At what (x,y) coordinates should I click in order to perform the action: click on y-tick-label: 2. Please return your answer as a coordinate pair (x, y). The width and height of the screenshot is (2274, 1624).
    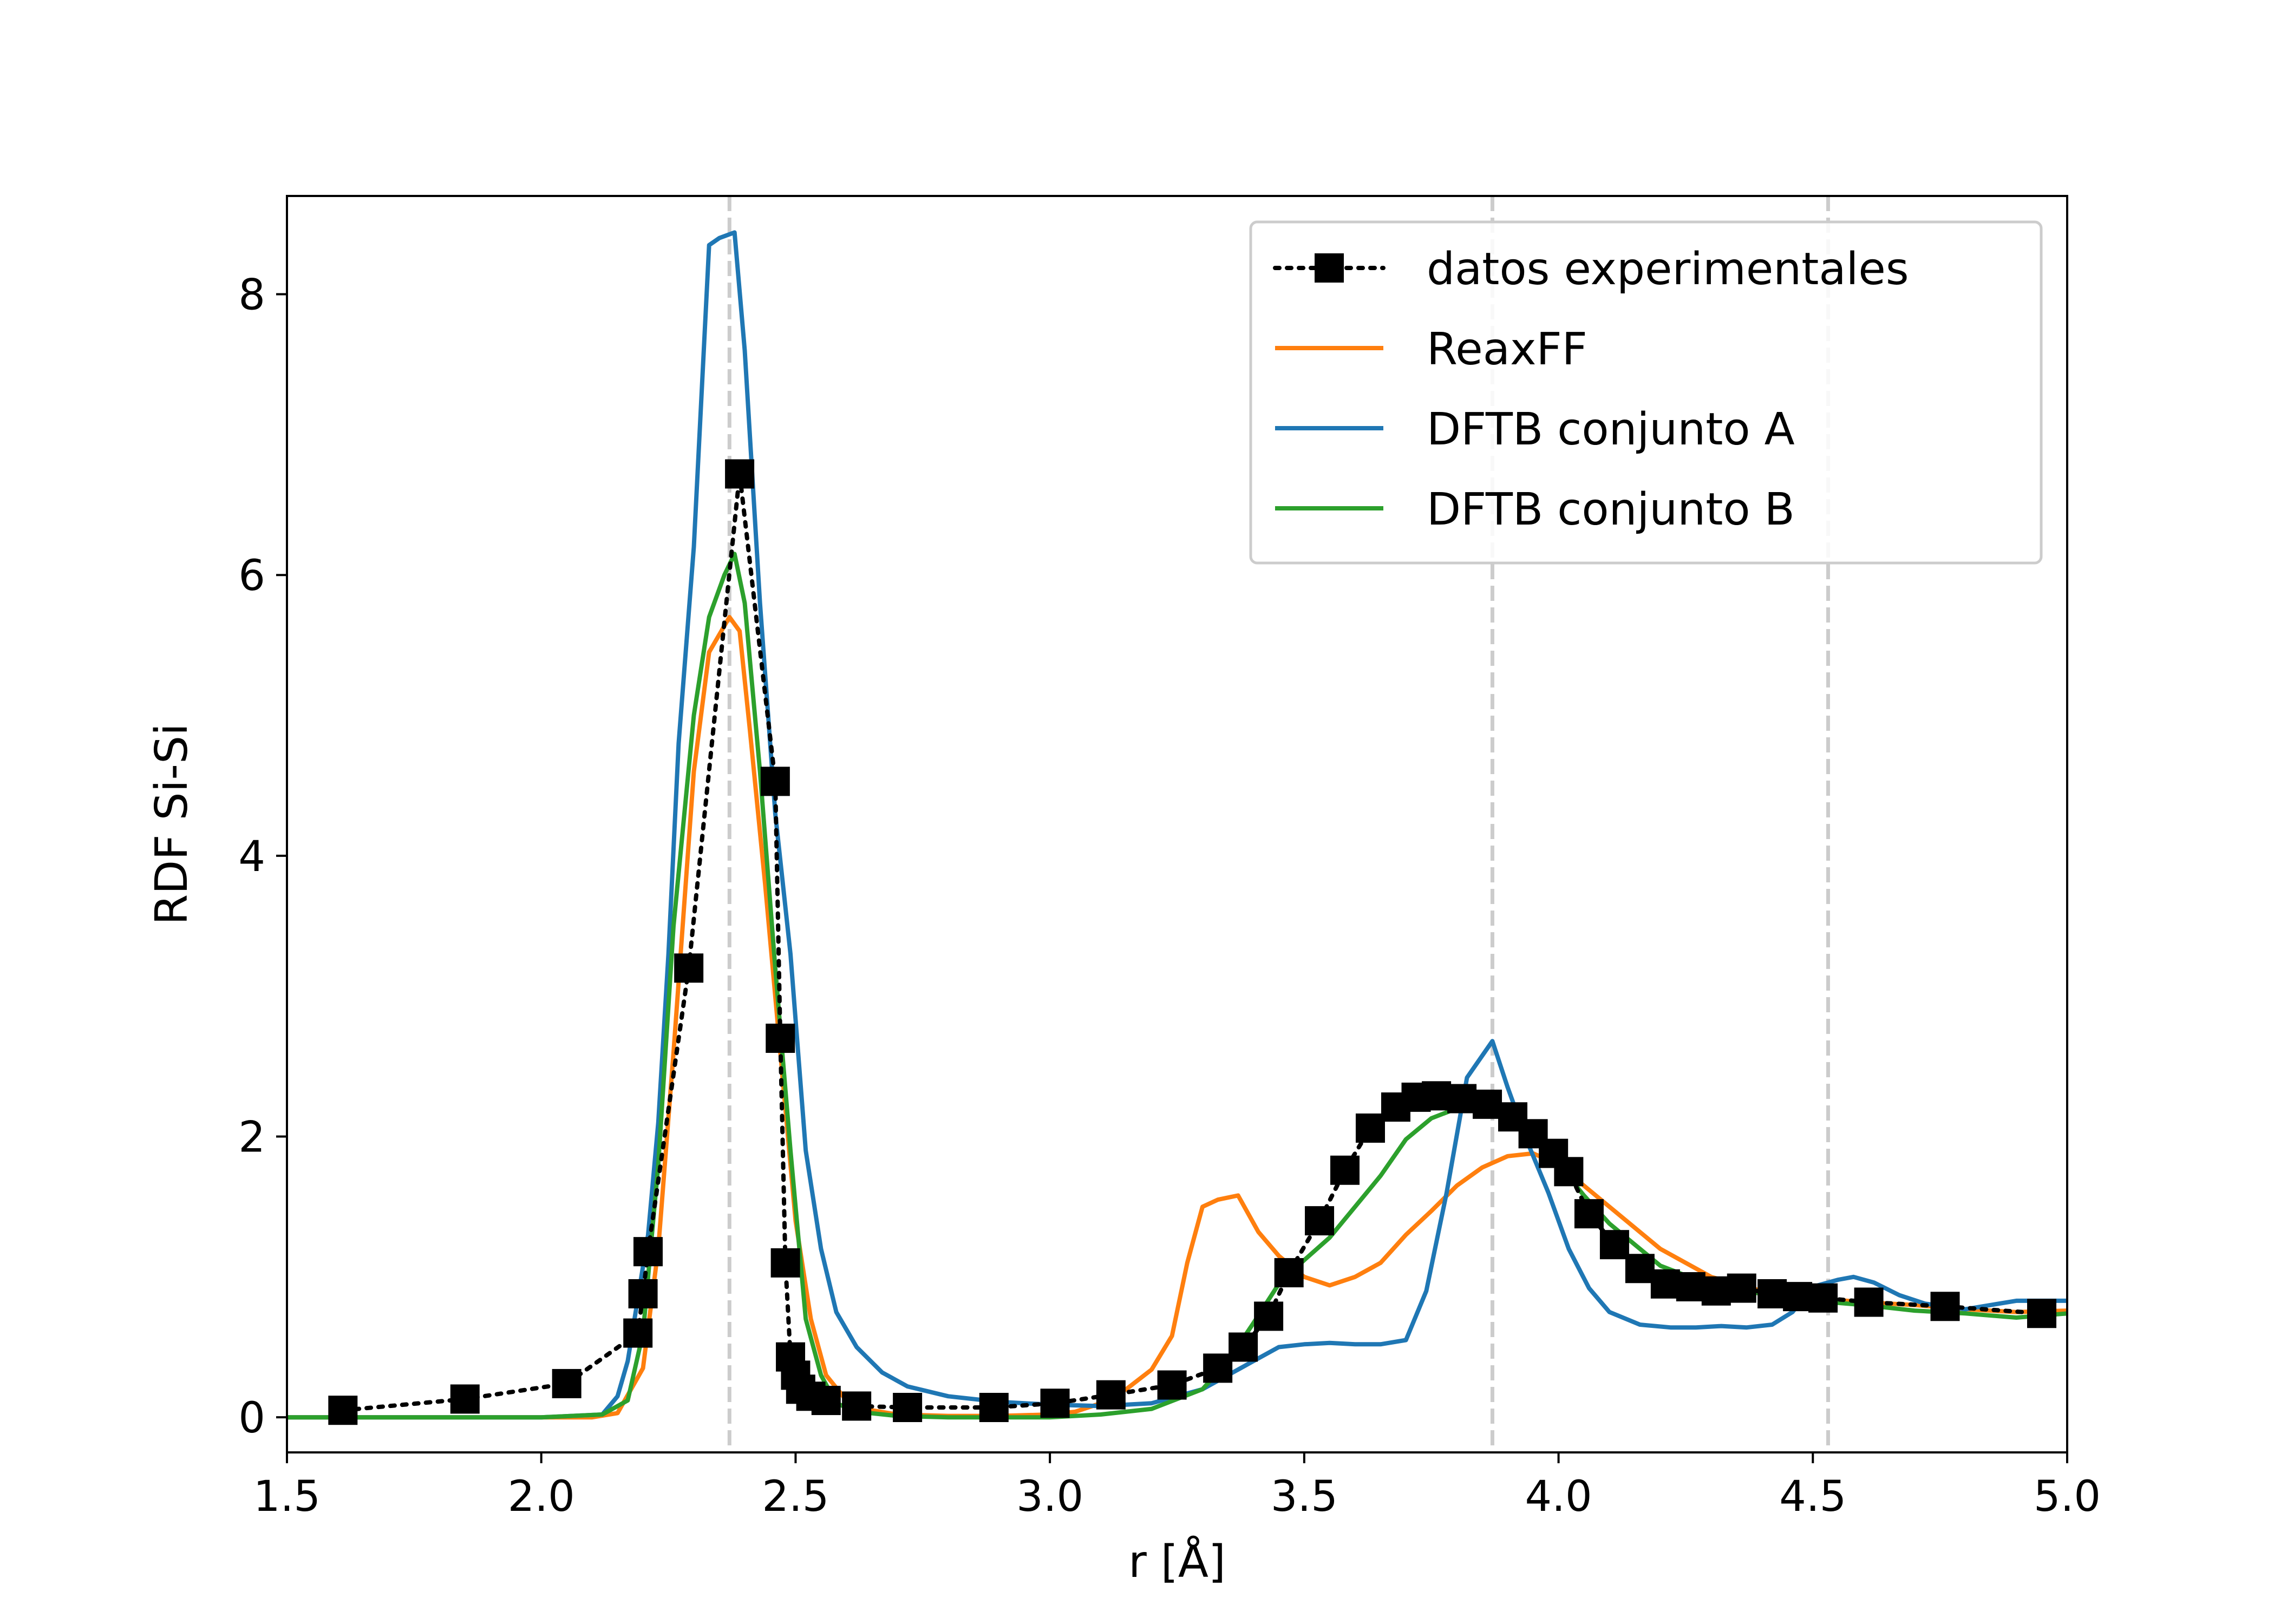
    Looking at the image, I should click on (252, 1138).